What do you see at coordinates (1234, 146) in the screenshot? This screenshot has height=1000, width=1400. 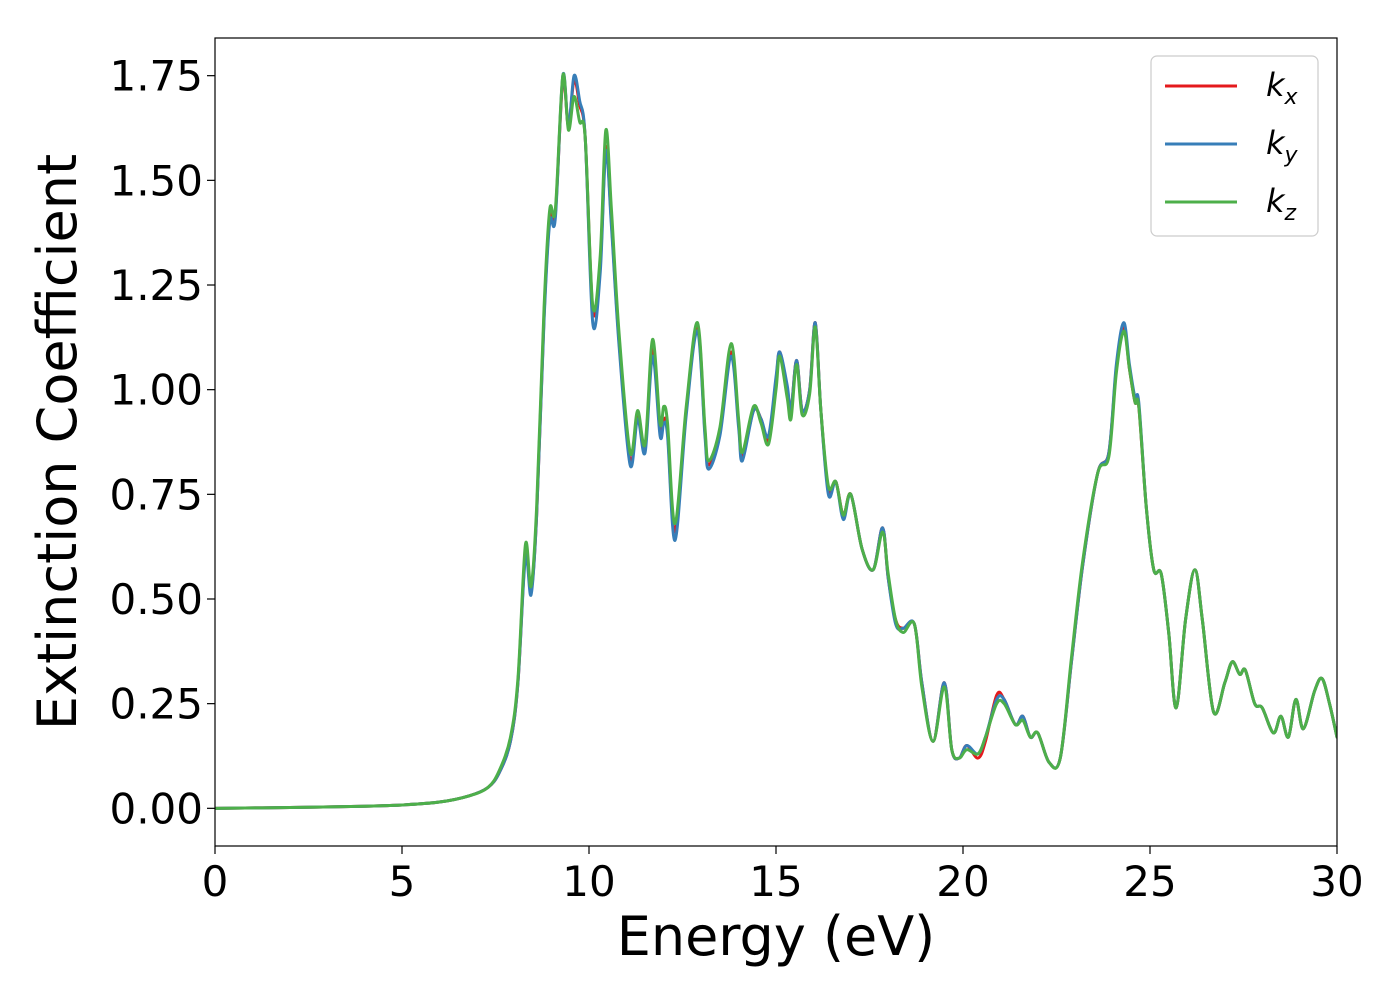 I see `legend-box` at bounding box center [1234, 146].